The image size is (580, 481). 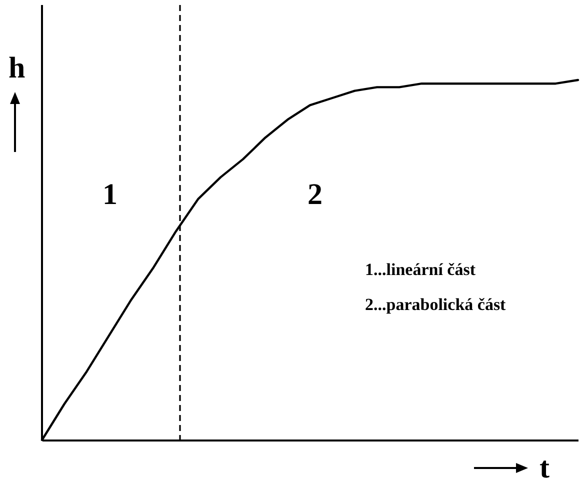 What do you see at coordinates (110, 194) in the screenshot?
I see `annotation: 1` at bounding box center [110, 194].